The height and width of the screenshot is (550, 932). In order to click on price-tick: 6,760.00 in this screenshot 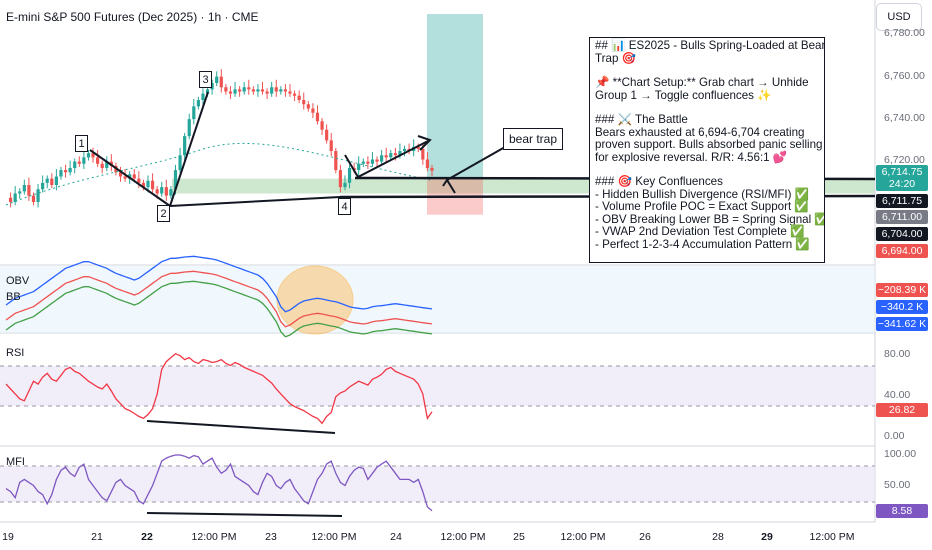, I will do `click(904, 76)`.